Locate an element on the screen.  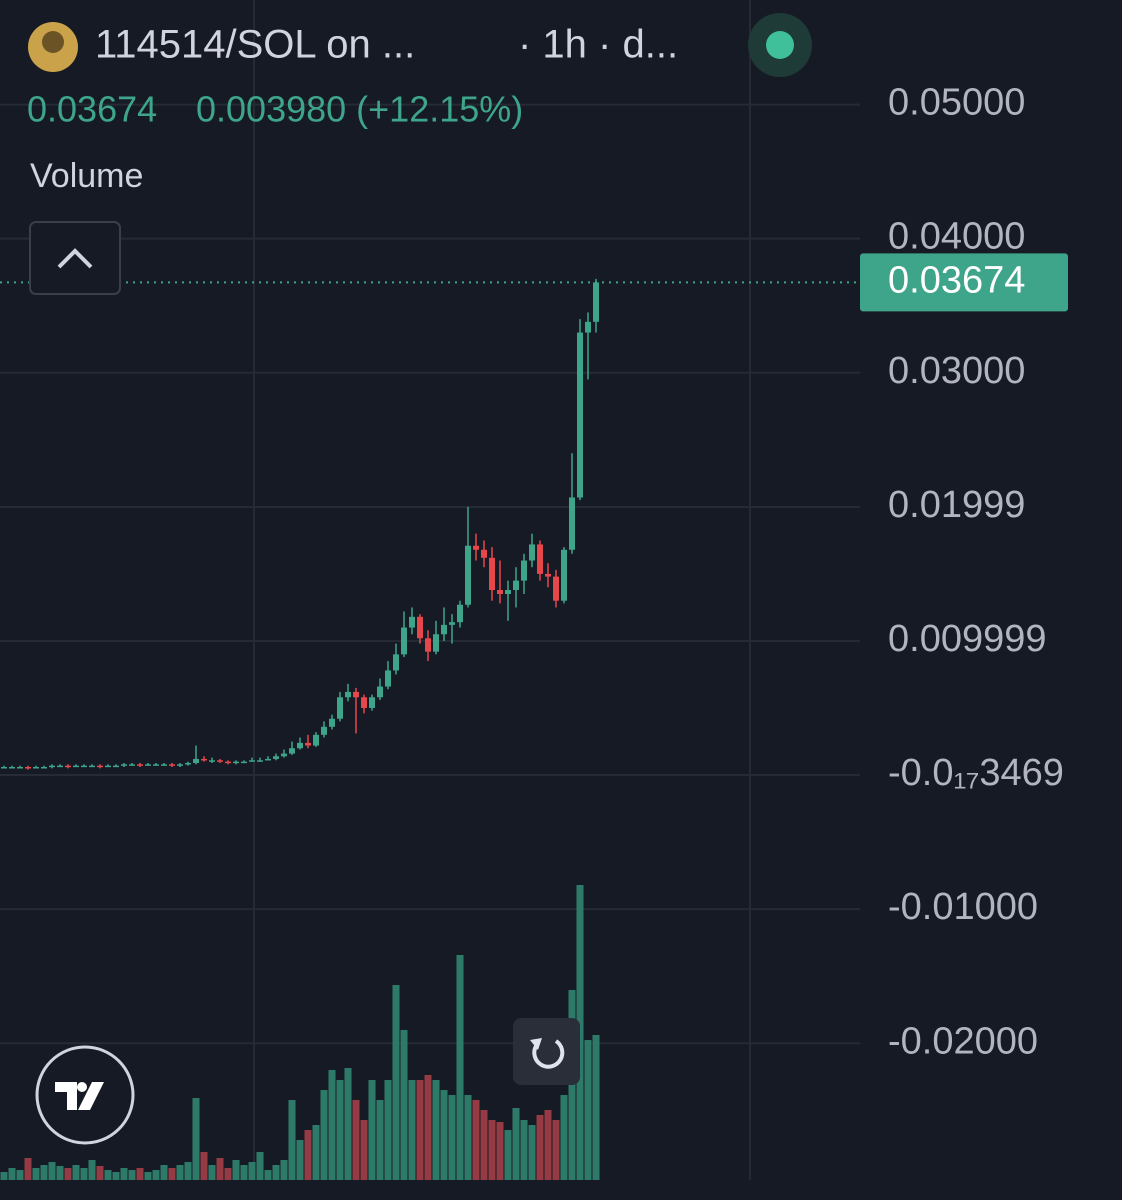
last-price: 0.03674 is located at coordinates (92, 109).